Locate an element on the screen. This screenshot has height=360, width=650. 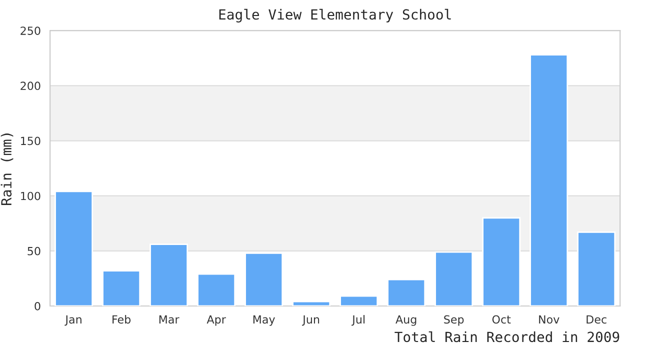
x-tick-label: Oct is located at coordinates (501, 319).